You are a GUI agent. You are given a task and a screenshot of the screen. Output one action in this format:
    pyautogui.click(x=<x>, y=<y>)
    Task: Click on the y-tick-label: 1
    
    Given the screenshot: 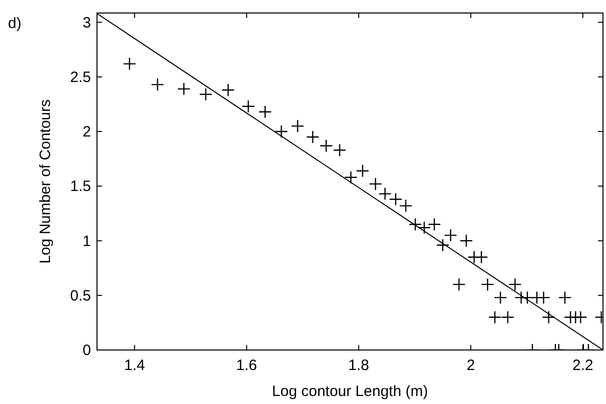 What is the action you would take?
    pyautogui.click(x=86, y=241)
    